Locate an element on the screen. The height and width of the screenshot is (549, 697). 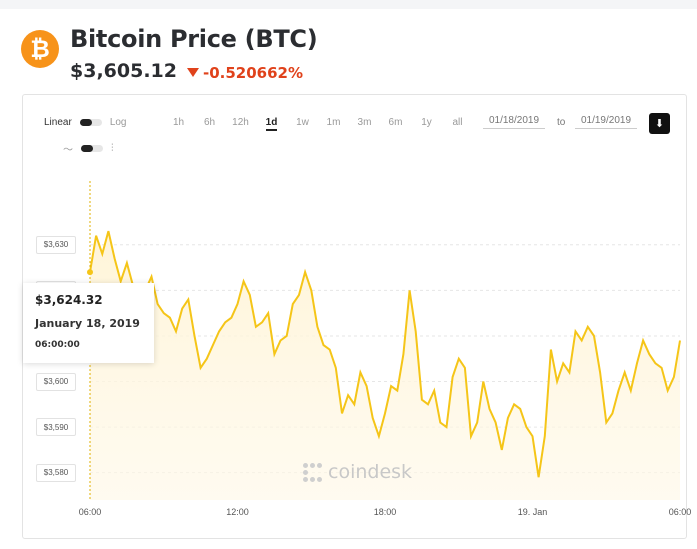
y-tick-label: $3,590 is located at coordinates (56, 427).